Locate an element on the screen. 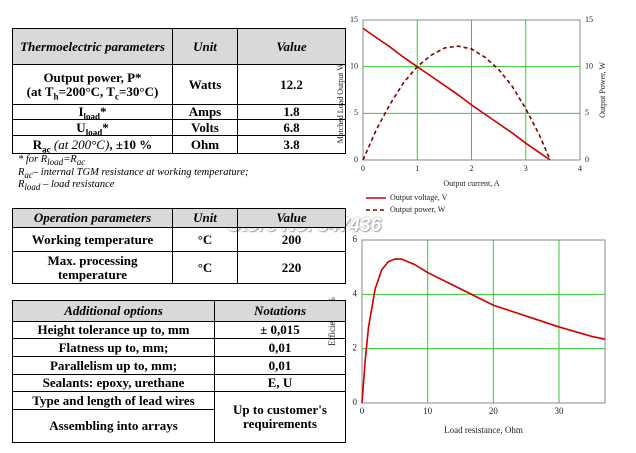 Image resolution: width=636 pixels, height=453 pixels. note-line: * for Rload=Rac is located at coordinates (133, 160).